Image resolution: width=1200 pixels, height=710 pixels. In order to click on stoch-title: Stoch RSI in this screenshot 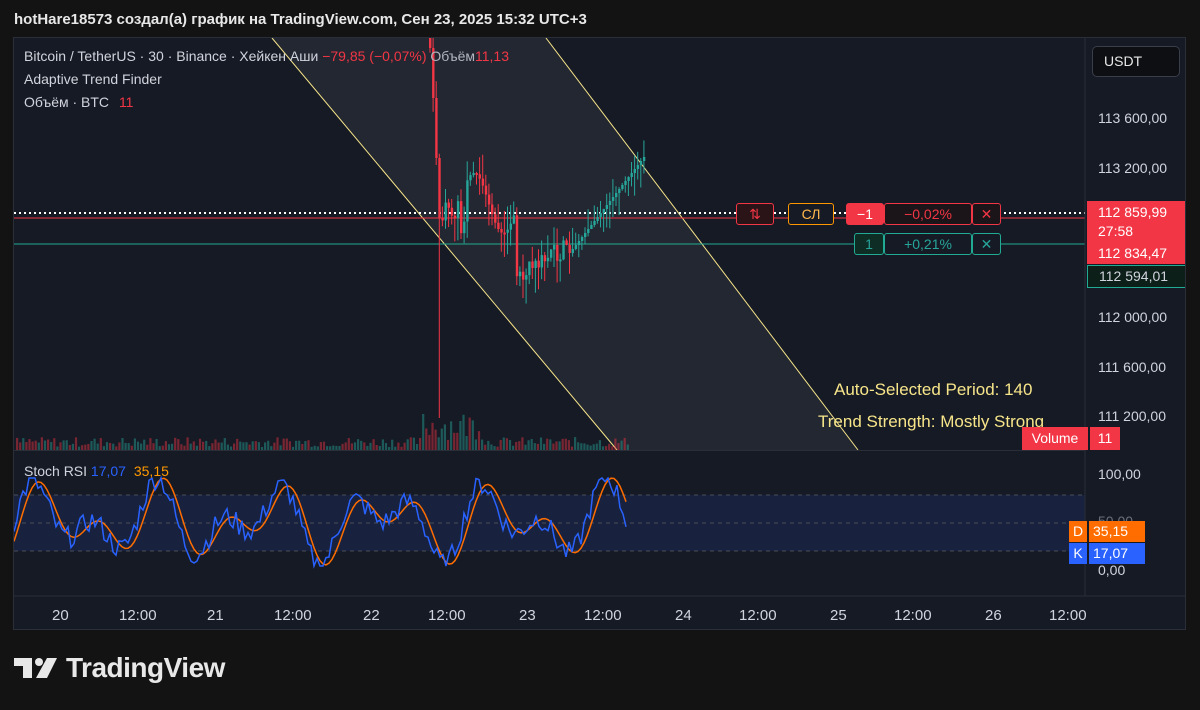, I will do `click(56, 471)`.